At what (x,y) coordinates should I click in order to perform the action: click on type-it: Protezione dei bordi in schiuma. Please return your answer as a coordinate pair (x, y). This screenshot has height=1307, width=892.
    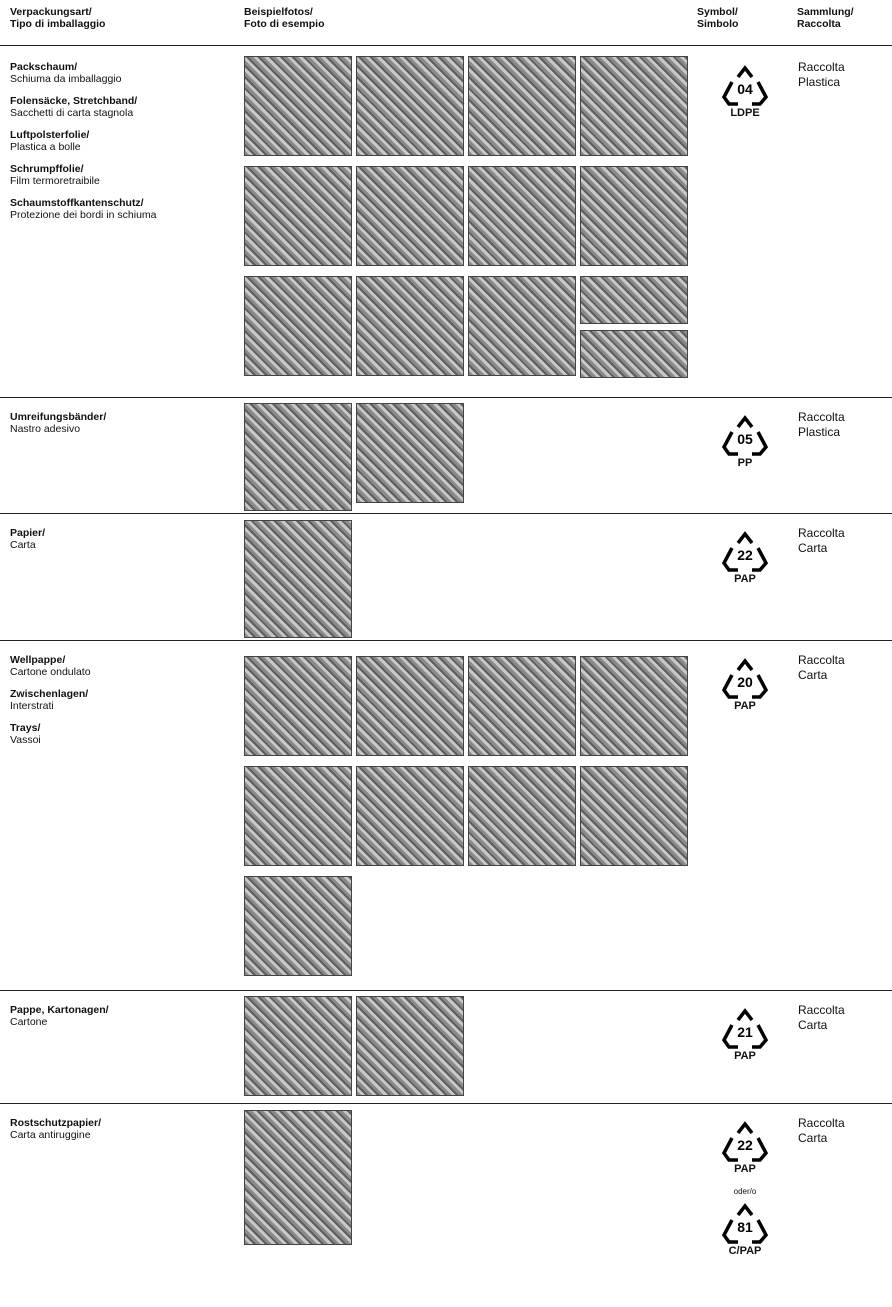
    Looking at the image, I should click on (83, 215).